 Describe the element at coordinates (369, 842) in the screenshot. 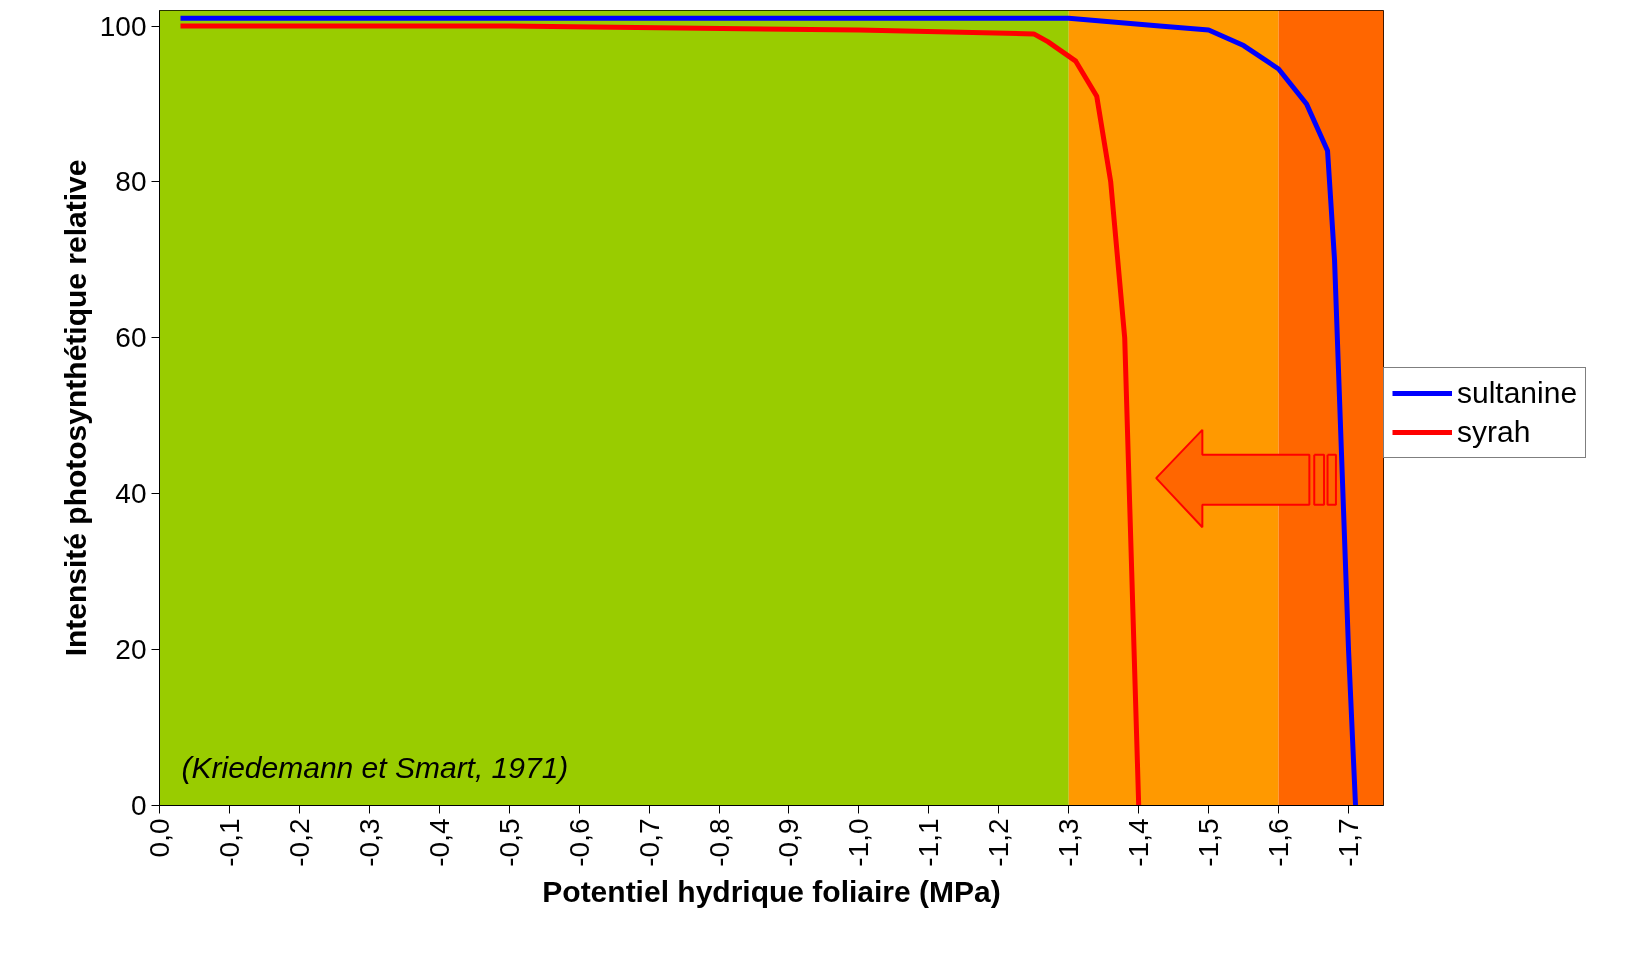

I see `x-tick-label: -0,3` at that location.